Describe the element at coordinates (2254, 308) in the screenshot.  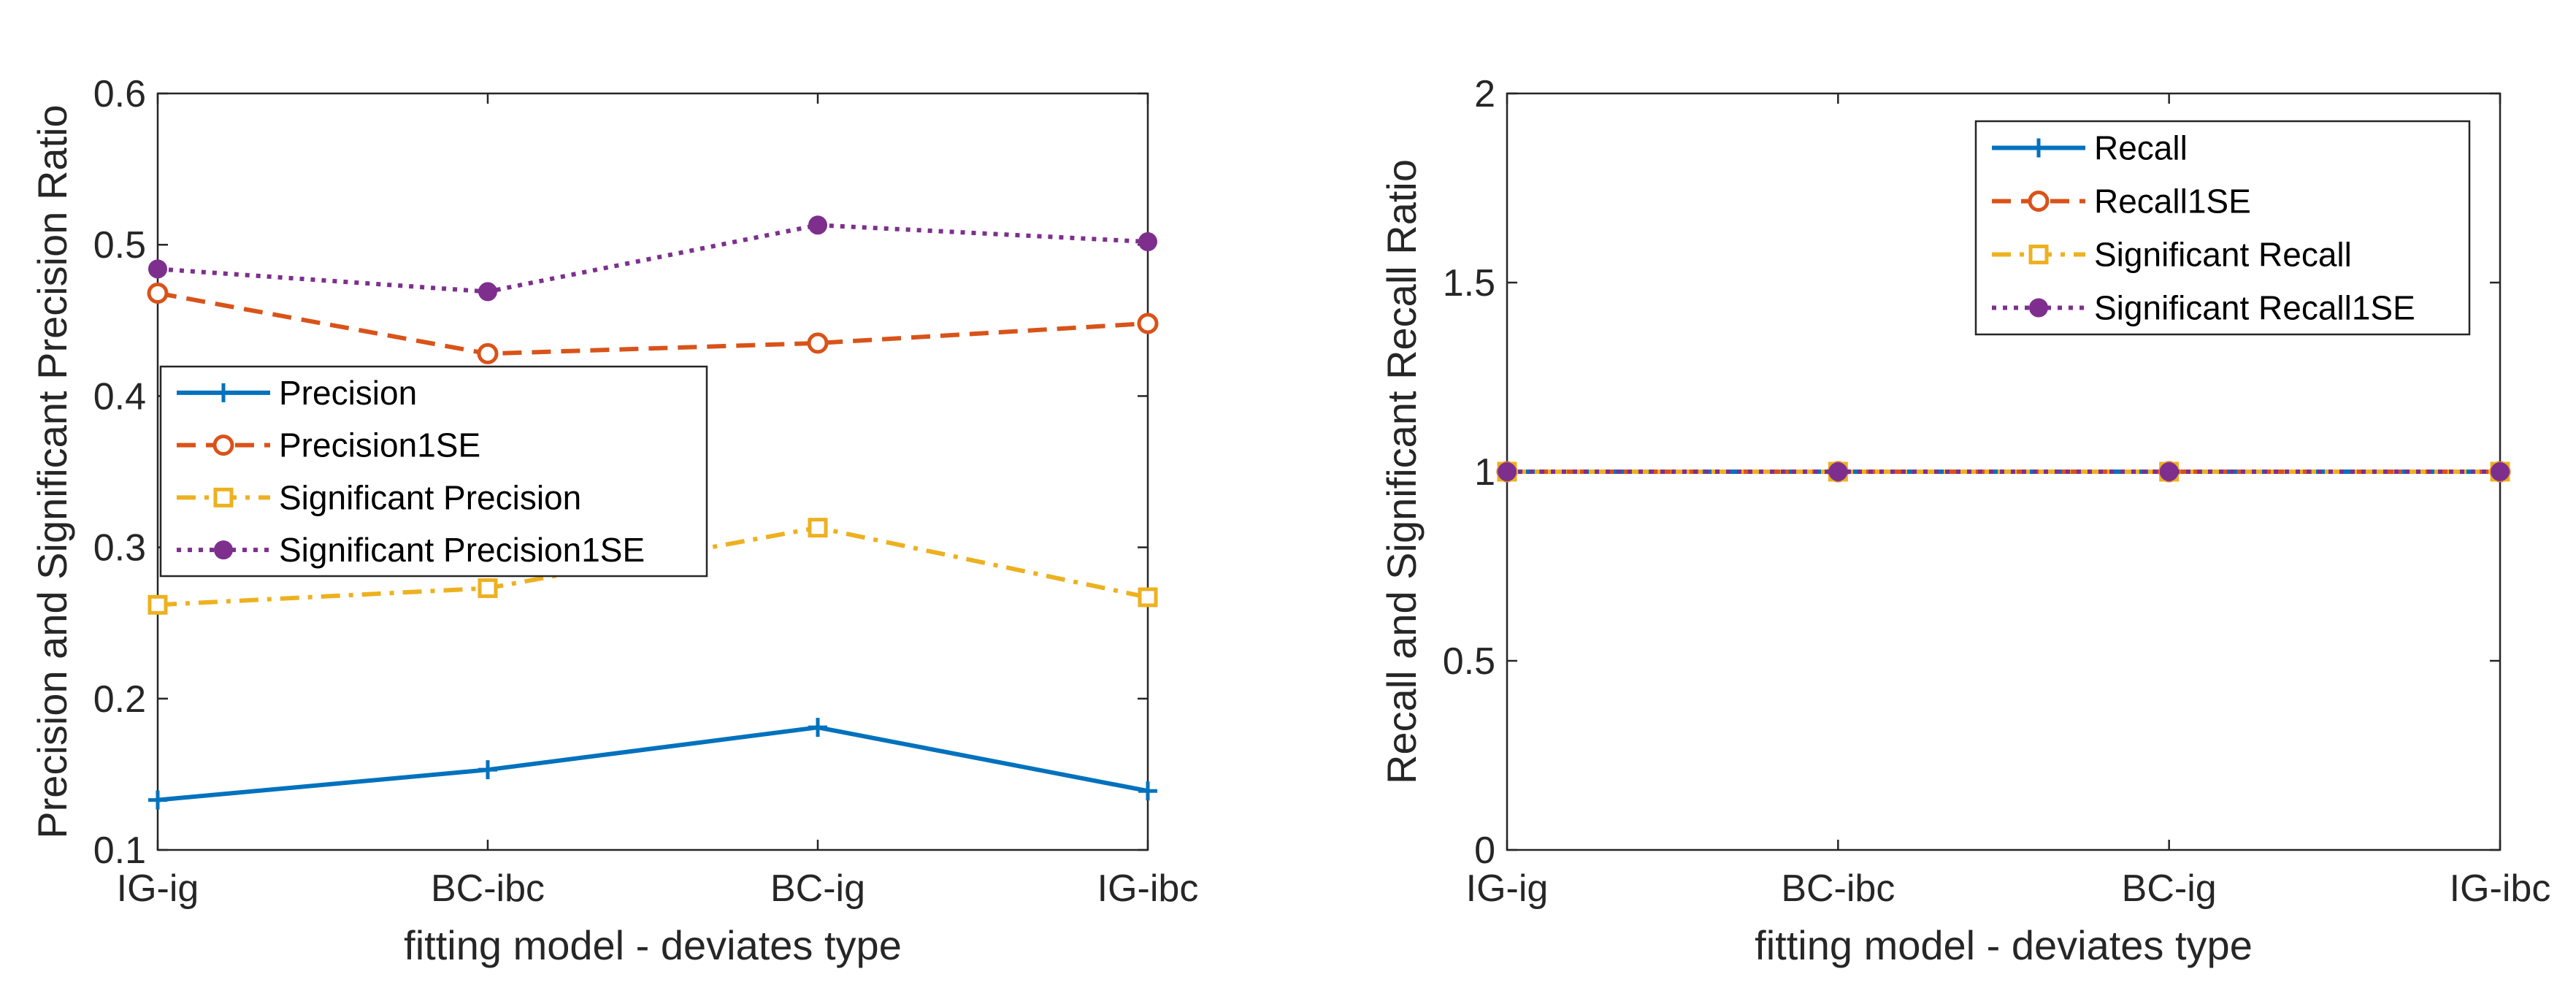
I see `legend-entry: Significant Recall1SE` at that location.